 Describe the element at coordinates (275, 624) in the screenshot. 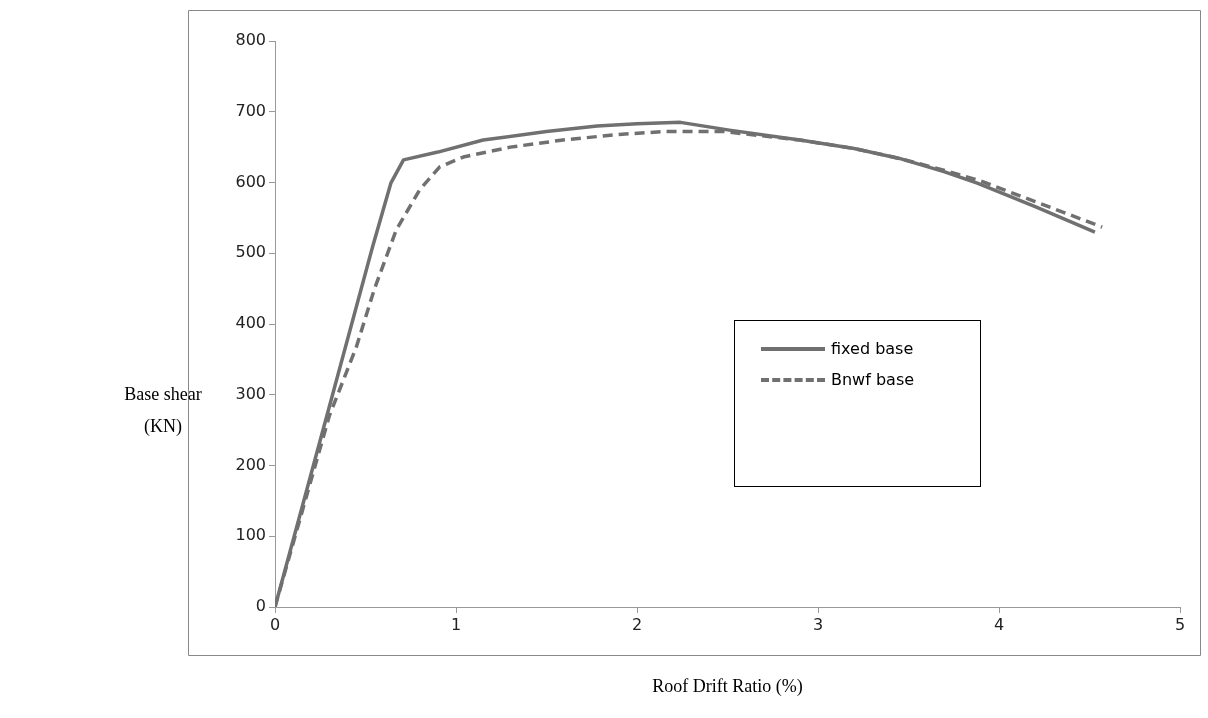

I see `x-tick-label: 0` at that location.